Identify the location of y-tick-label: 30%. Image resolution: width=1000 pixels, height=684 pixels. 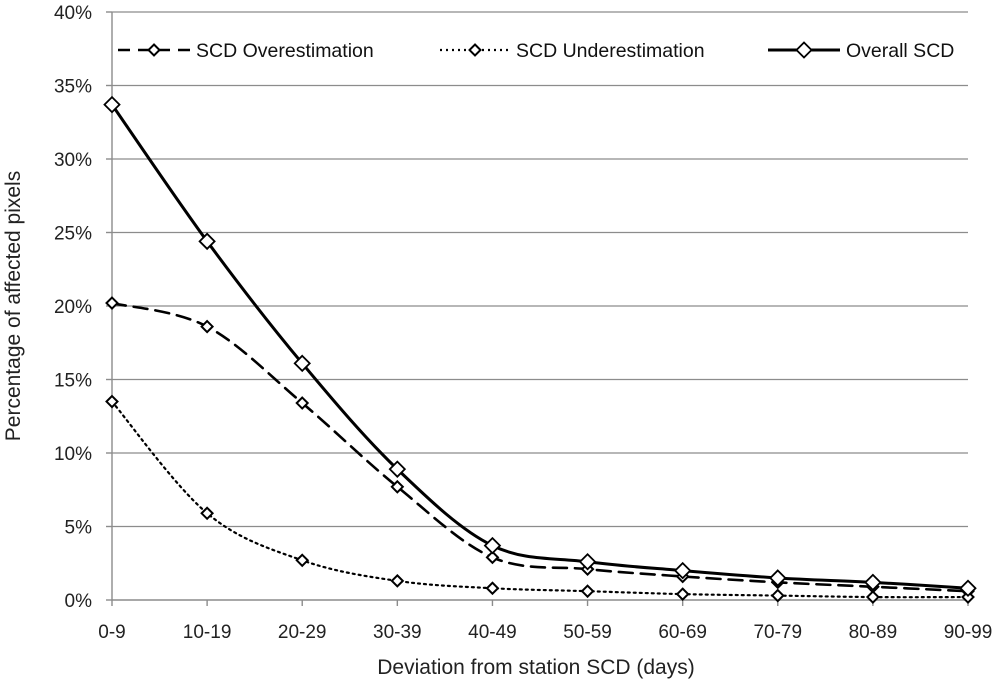
(73, 160).